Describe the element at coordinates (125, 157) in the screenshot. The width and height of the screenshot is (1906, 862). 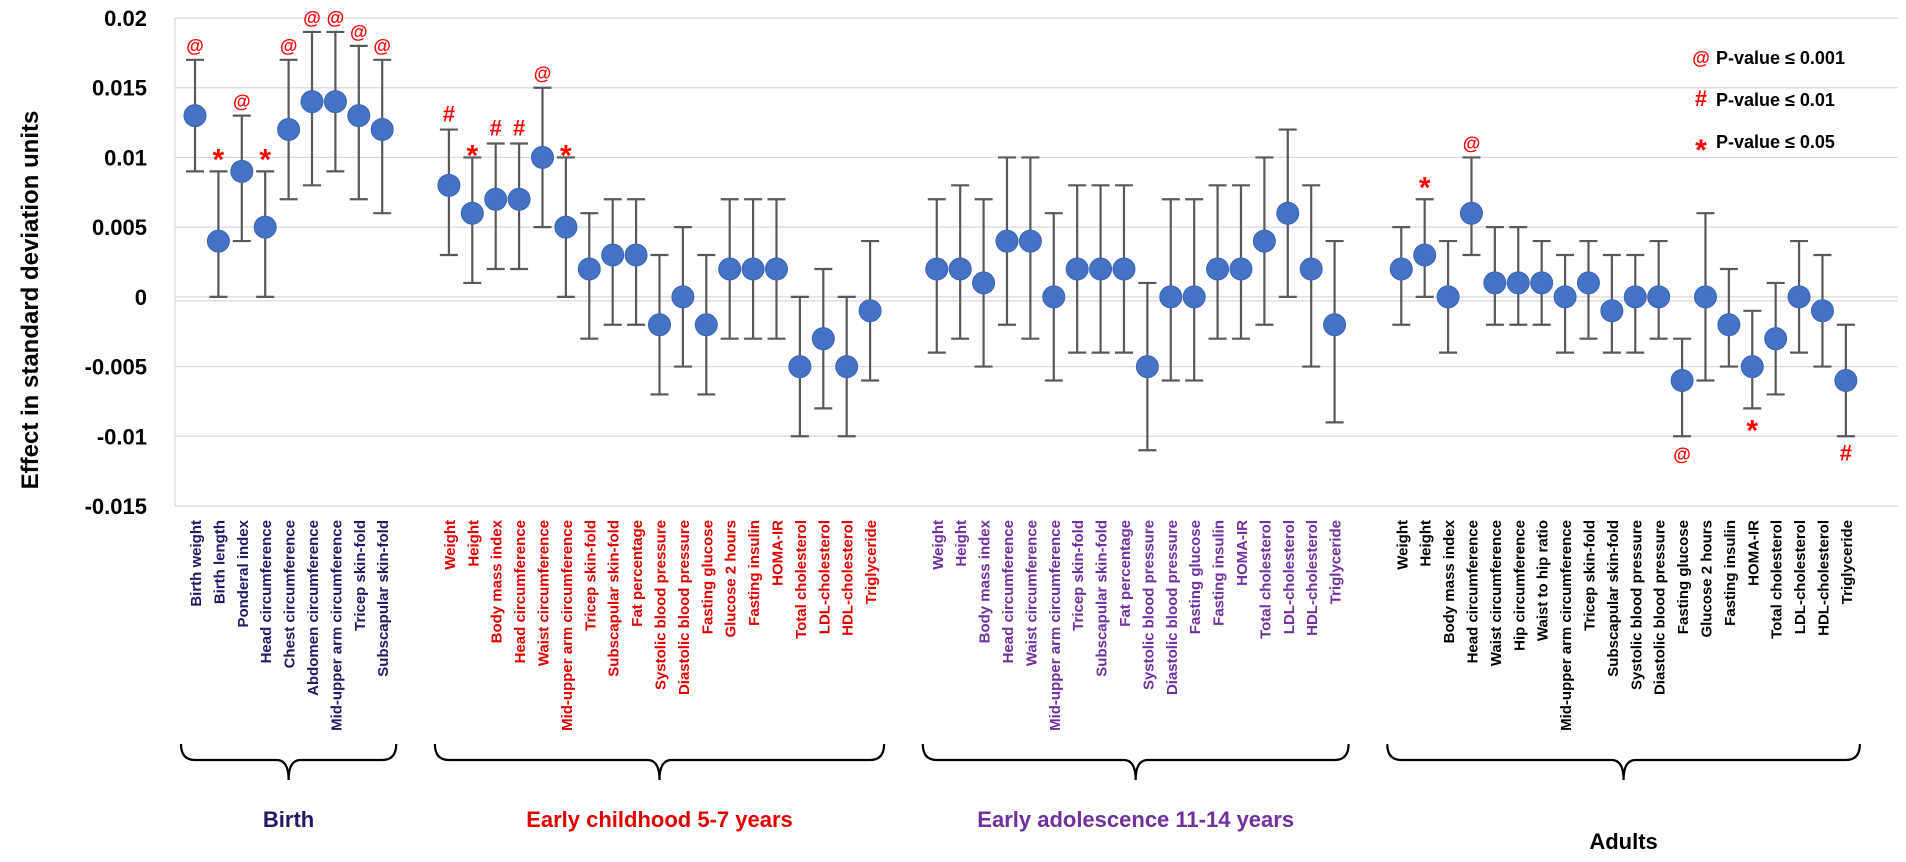
I see `y-tick-label: 0.01` at that location.